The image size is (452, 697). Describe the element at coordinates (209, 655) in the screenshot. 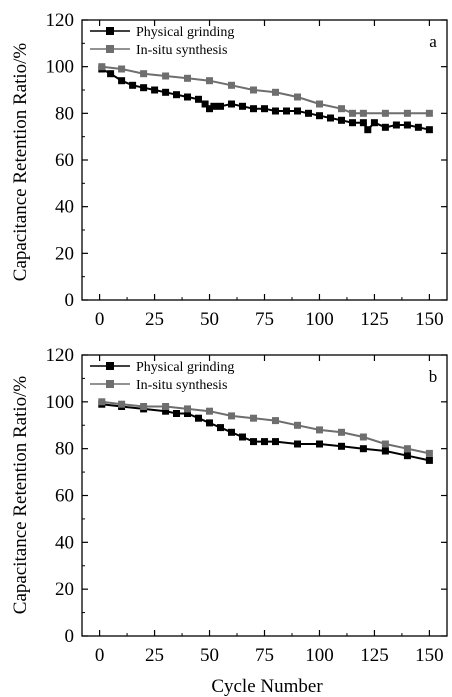

I see `x-tick-label: 50` at that location.